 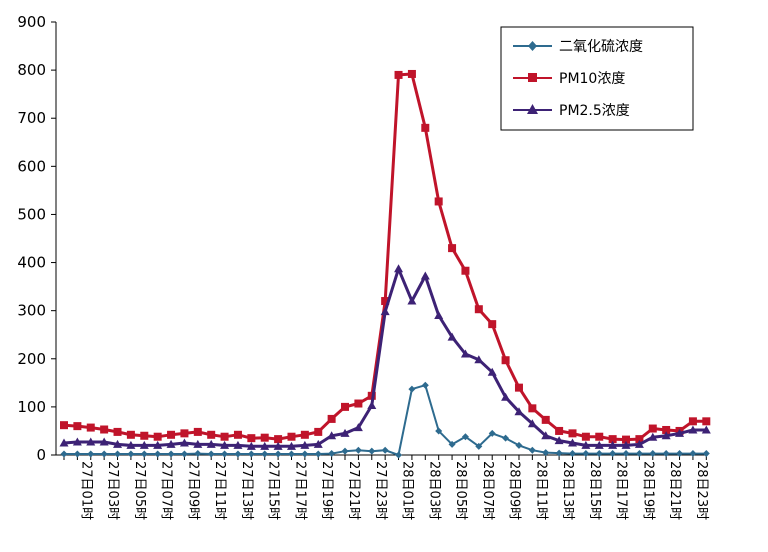 I want to click on x-tick-label: 27日19时, so click(x=326, y=490).